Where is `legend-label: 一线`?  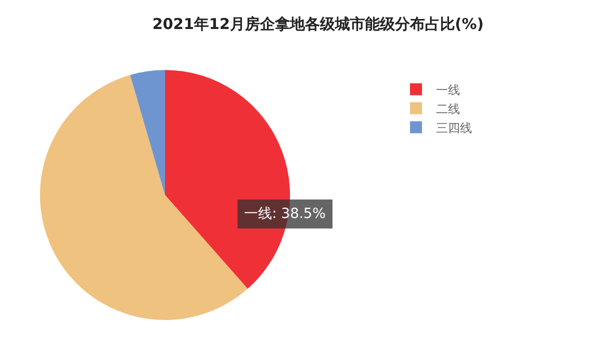
legend-label: 一线 is located at coordinates (448, 89).